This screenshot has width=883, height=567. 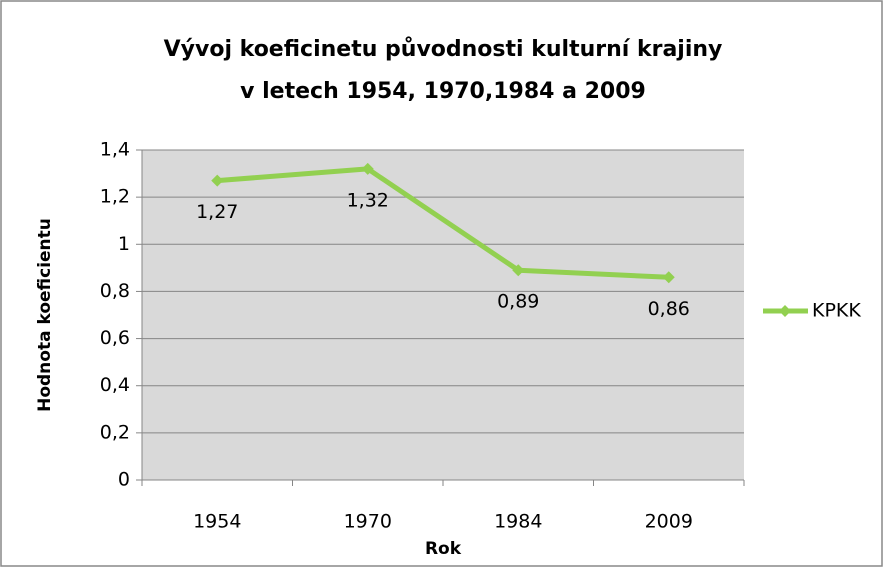 I want to click on y-tick-label: 1, so click(x=124, y=244).